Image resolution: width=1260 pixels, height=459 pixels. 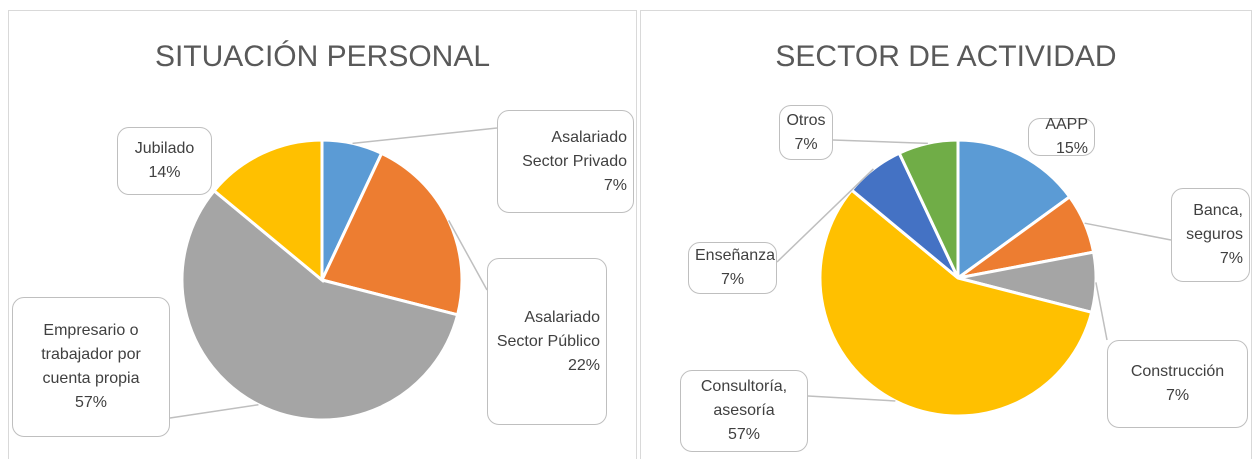 I want to click on label-value: 22%, so click(x=583, y=365).